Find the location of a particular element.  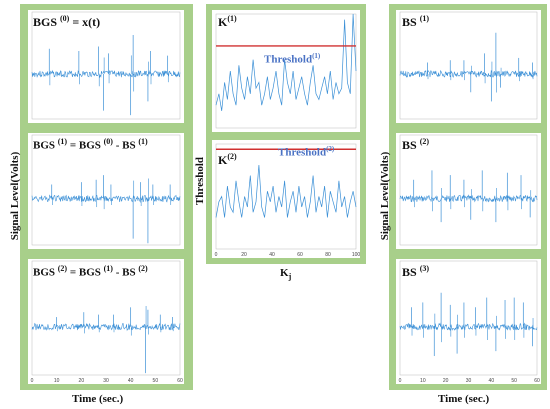

plot-bgs-2: 0 10 20 30 40 50 60 is located at coordinates (106, 321).